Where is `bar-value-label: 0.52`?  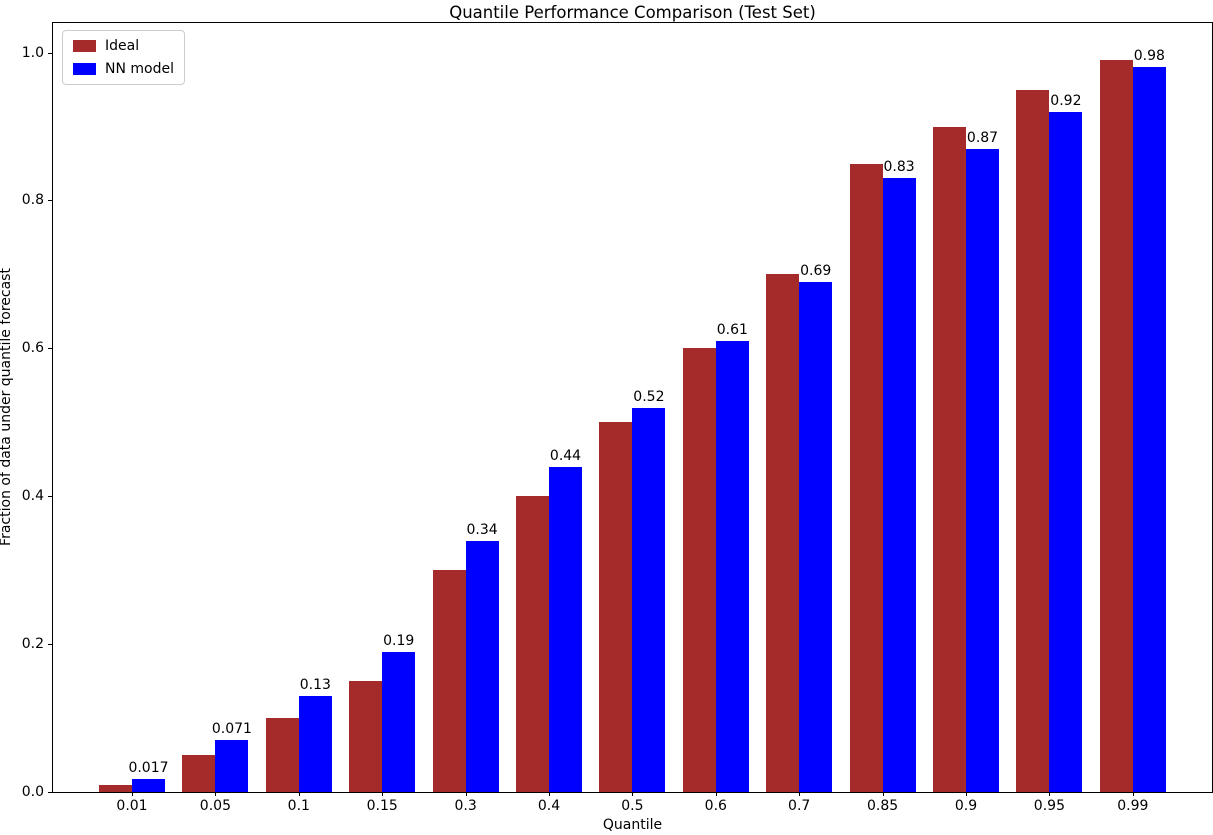
bar-value-label: 0.52 is located at coordinates (649, 396).